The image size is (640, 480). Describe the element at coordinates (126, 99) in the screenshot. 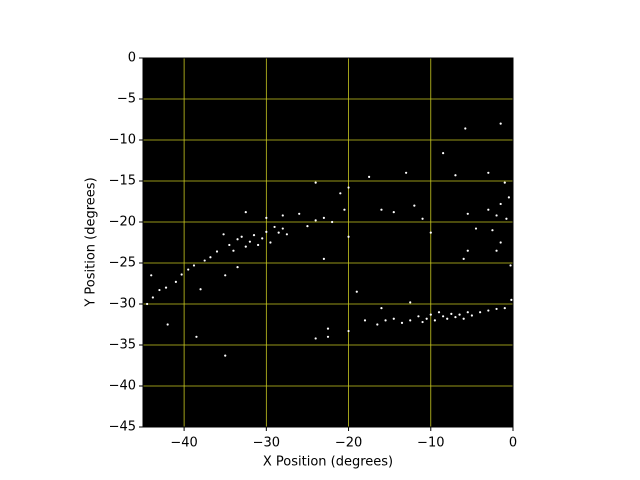

I see `y-tick-label: −5` at that location.